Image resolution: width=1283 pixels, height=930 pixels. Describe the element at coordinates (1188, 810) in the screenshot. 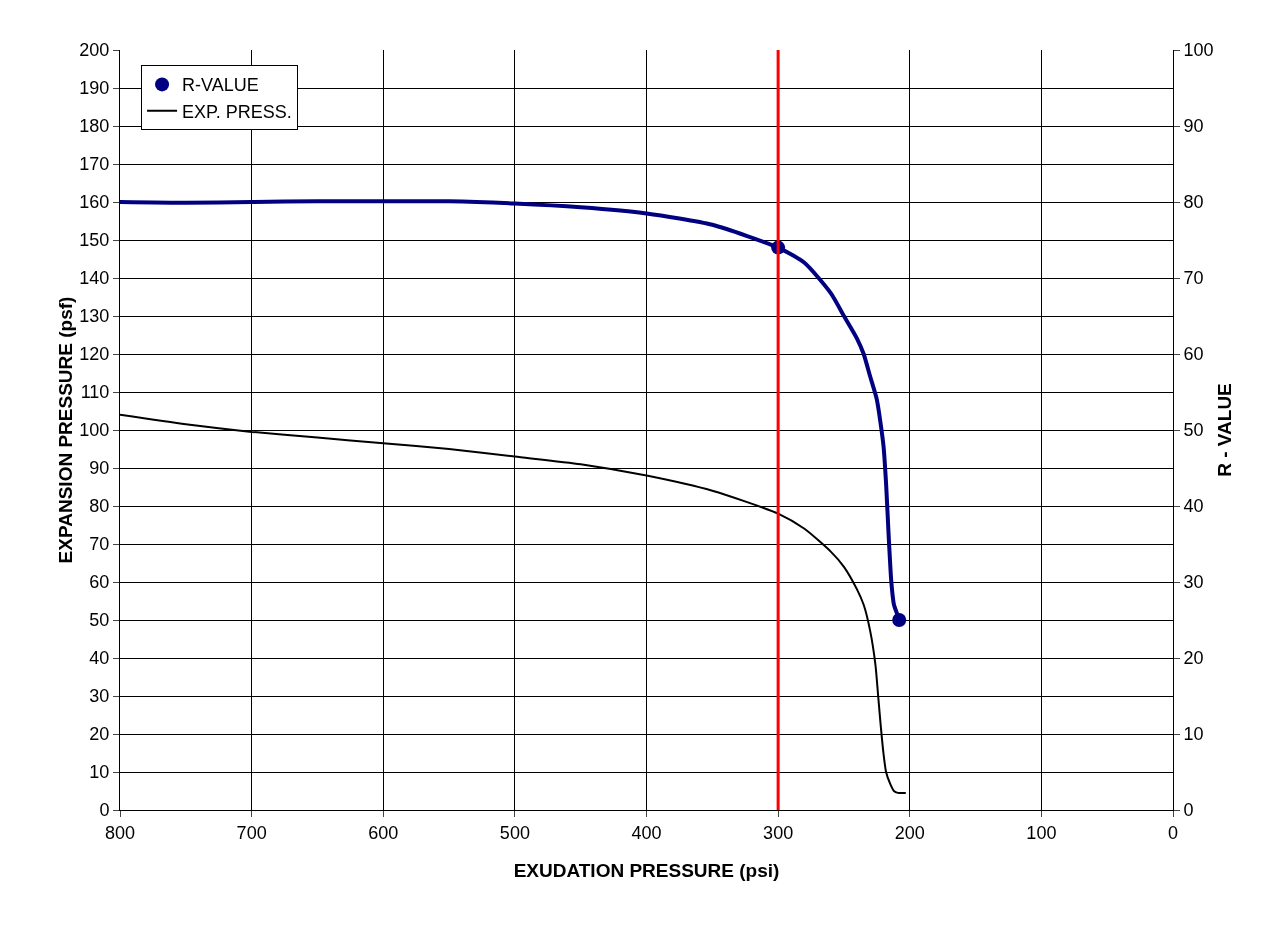

I see `y2-tick-label: 0` at that location.